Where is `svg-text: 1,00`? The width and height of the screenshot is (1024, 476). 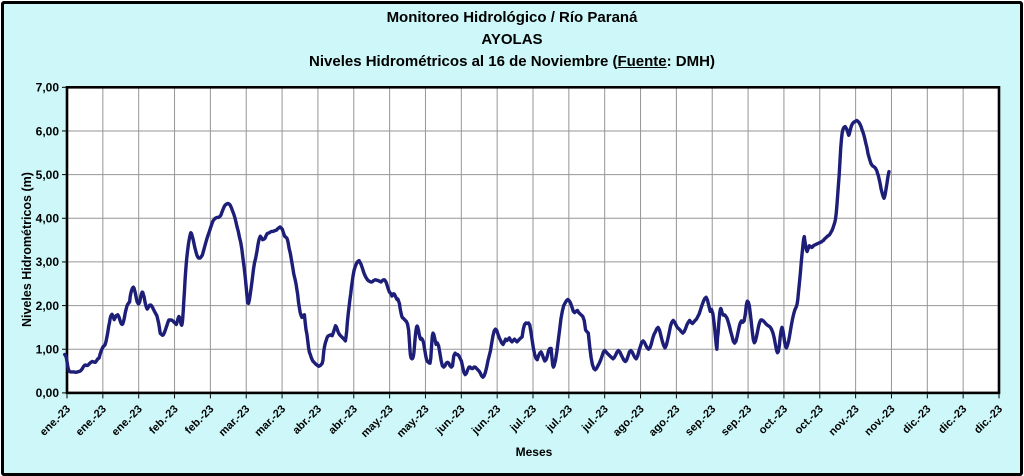
svg-text: 1,00 is located at coordinates (48, 350).